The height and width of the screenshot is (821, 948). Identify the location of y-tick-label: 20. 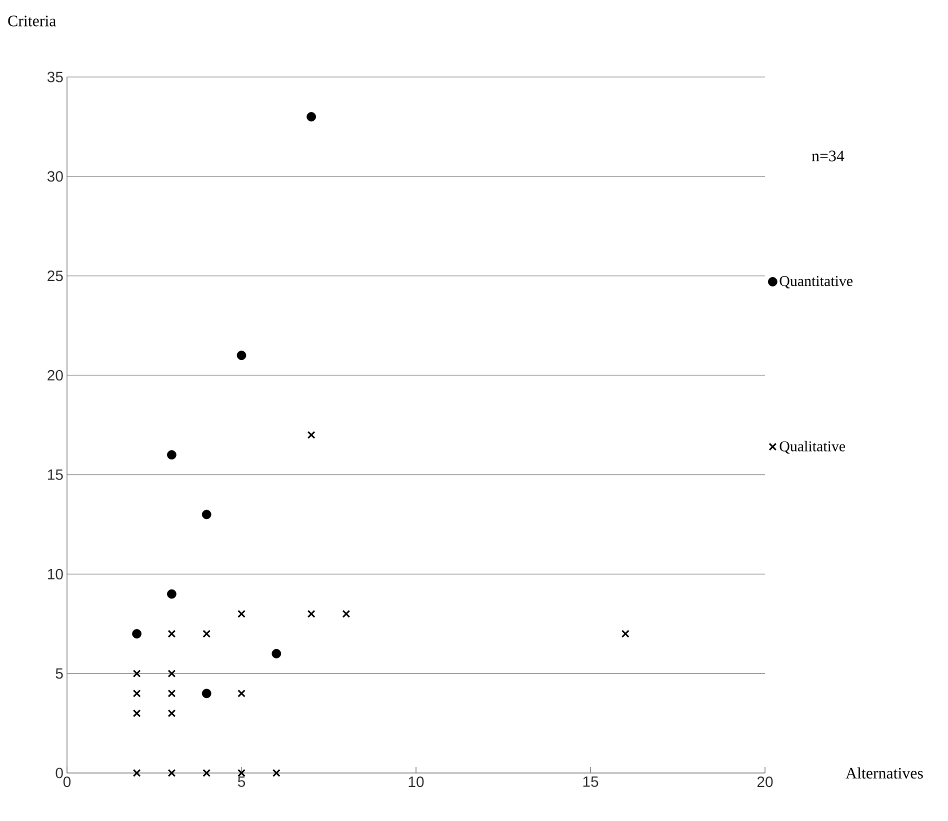
(55, 375).